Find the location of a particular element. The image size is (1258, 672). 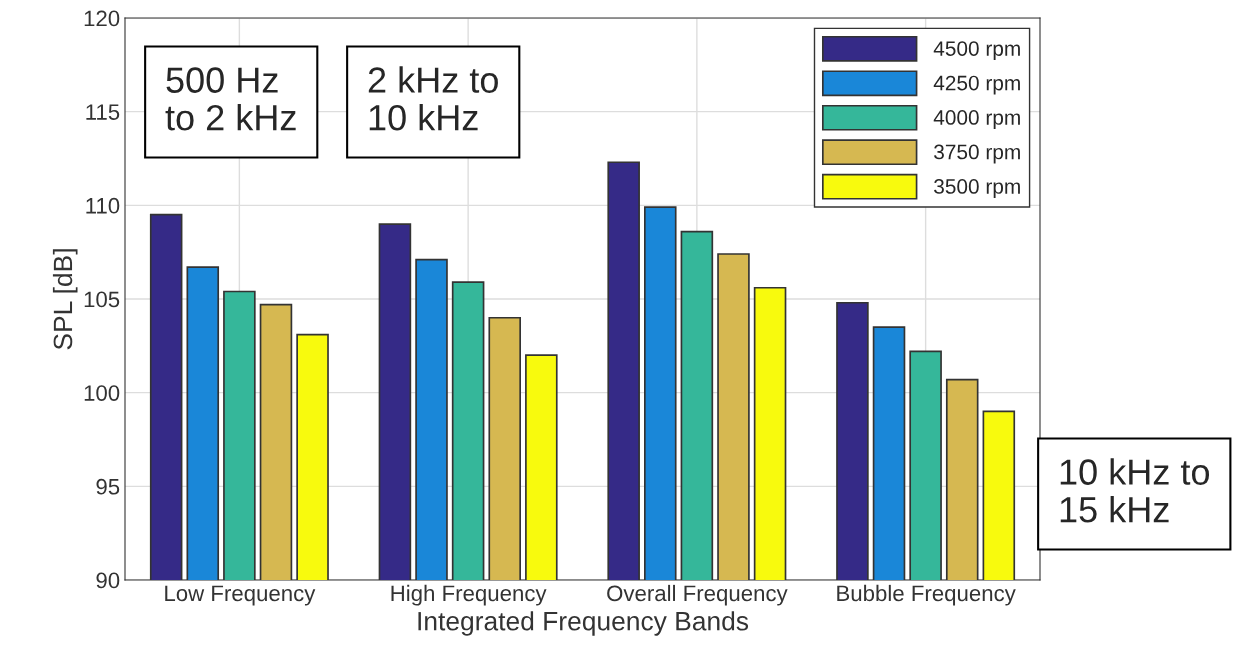

y-tick-label: 110 is located at coordinates (103, 205).